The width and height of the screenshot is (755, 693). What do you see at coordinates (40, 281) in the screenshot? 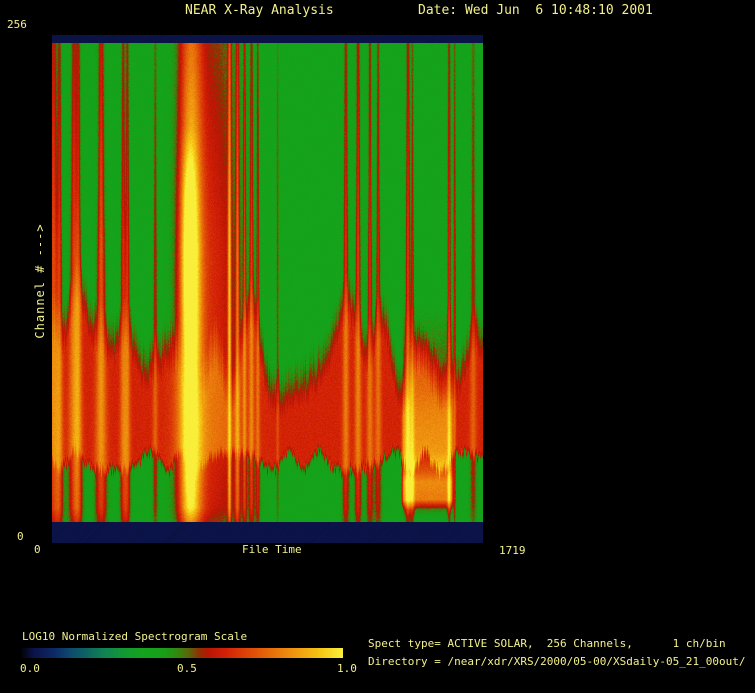
I see `y-axis-title: Channel # --->` at bounding box center [40, 281].